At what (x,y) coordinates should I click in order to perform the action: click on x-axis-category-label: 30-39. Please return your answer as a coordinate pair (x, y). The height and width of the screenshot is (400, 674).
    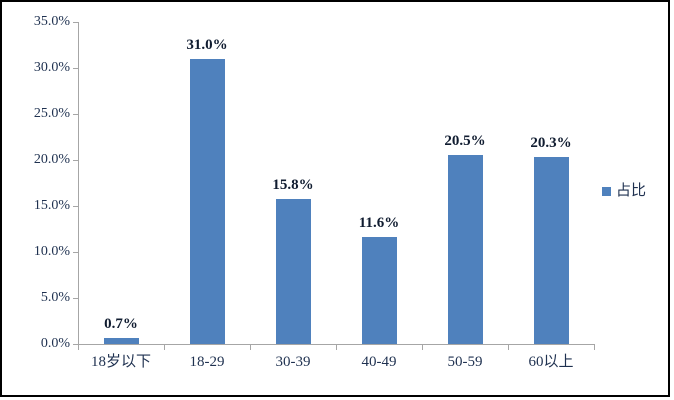
    Looking at the image, I should click on (293, 362).